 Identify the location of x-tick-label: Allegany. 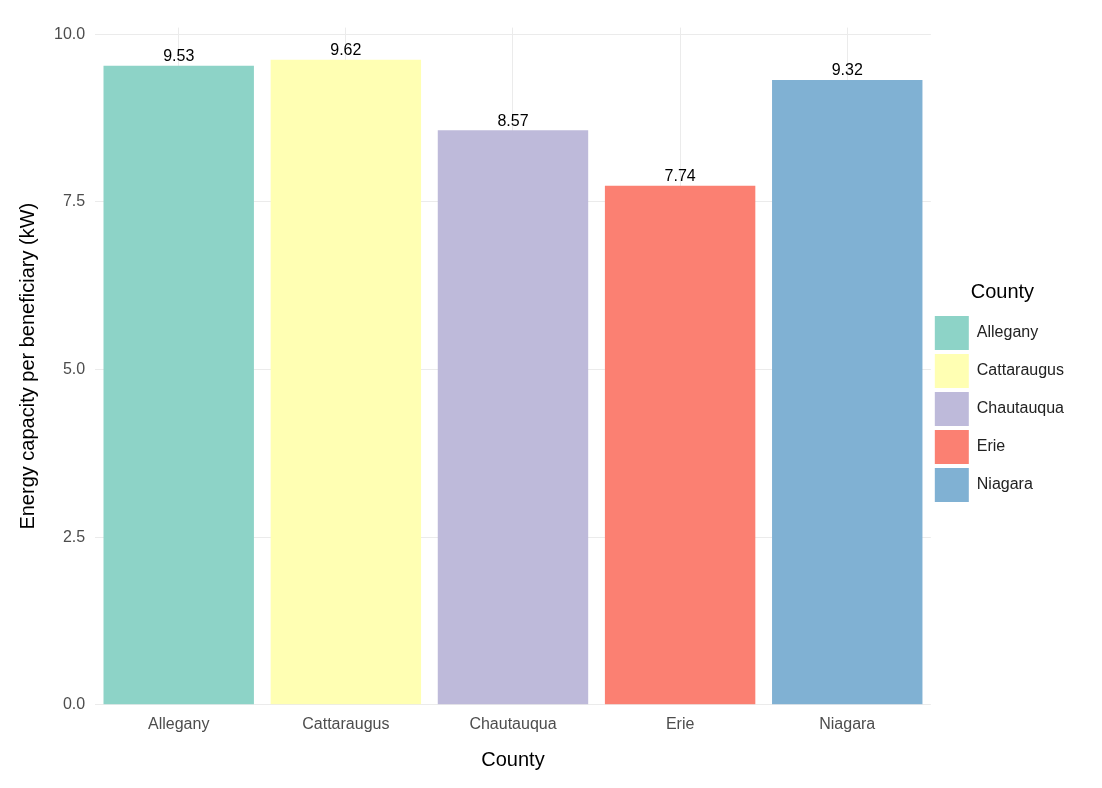
(179, 723).